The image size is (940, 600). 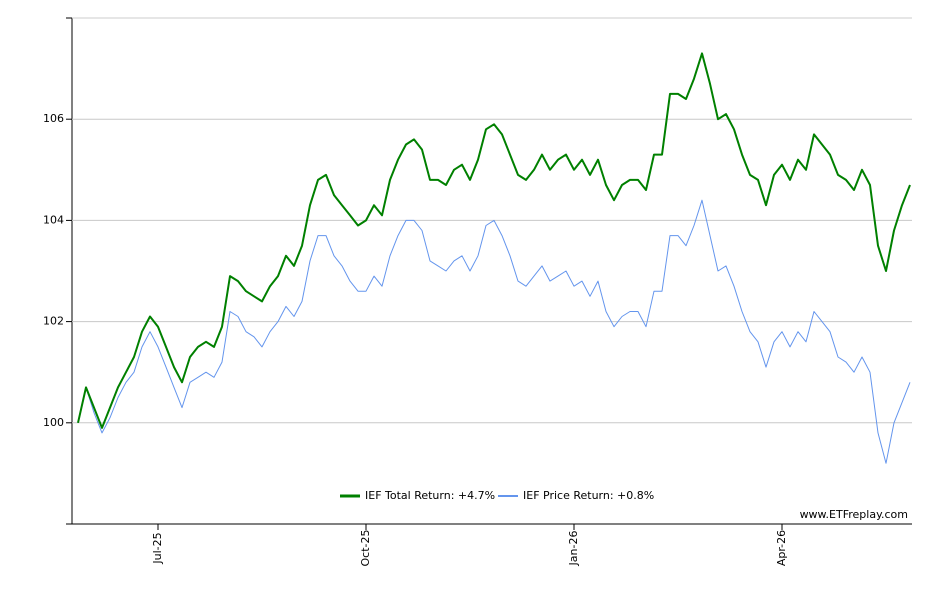 I want to click on y-tick-label: 102, so click(x=53, y=321).